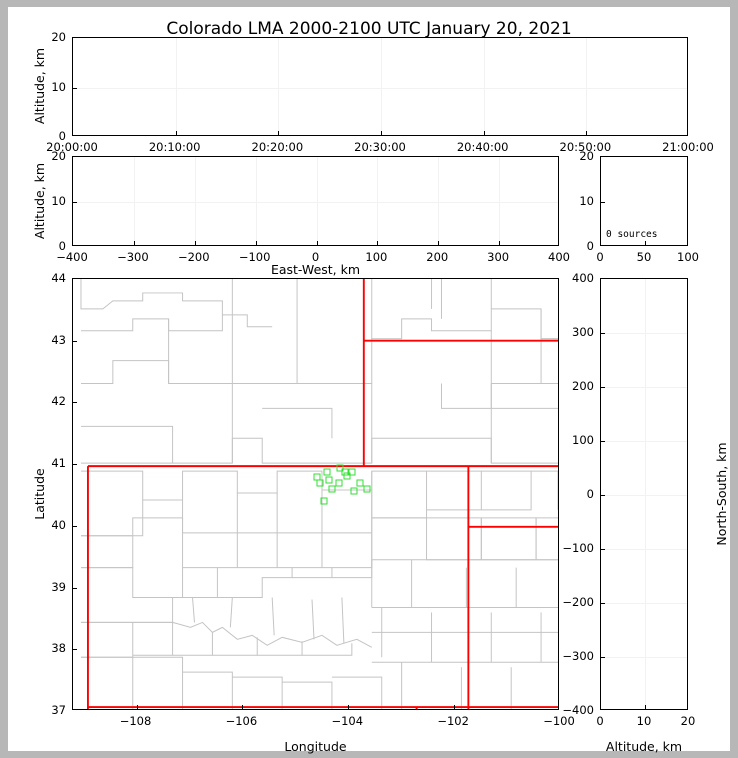 This screenshot has width=738, height=758. I want to click on y-tick-label: −400, so click(578, 710).